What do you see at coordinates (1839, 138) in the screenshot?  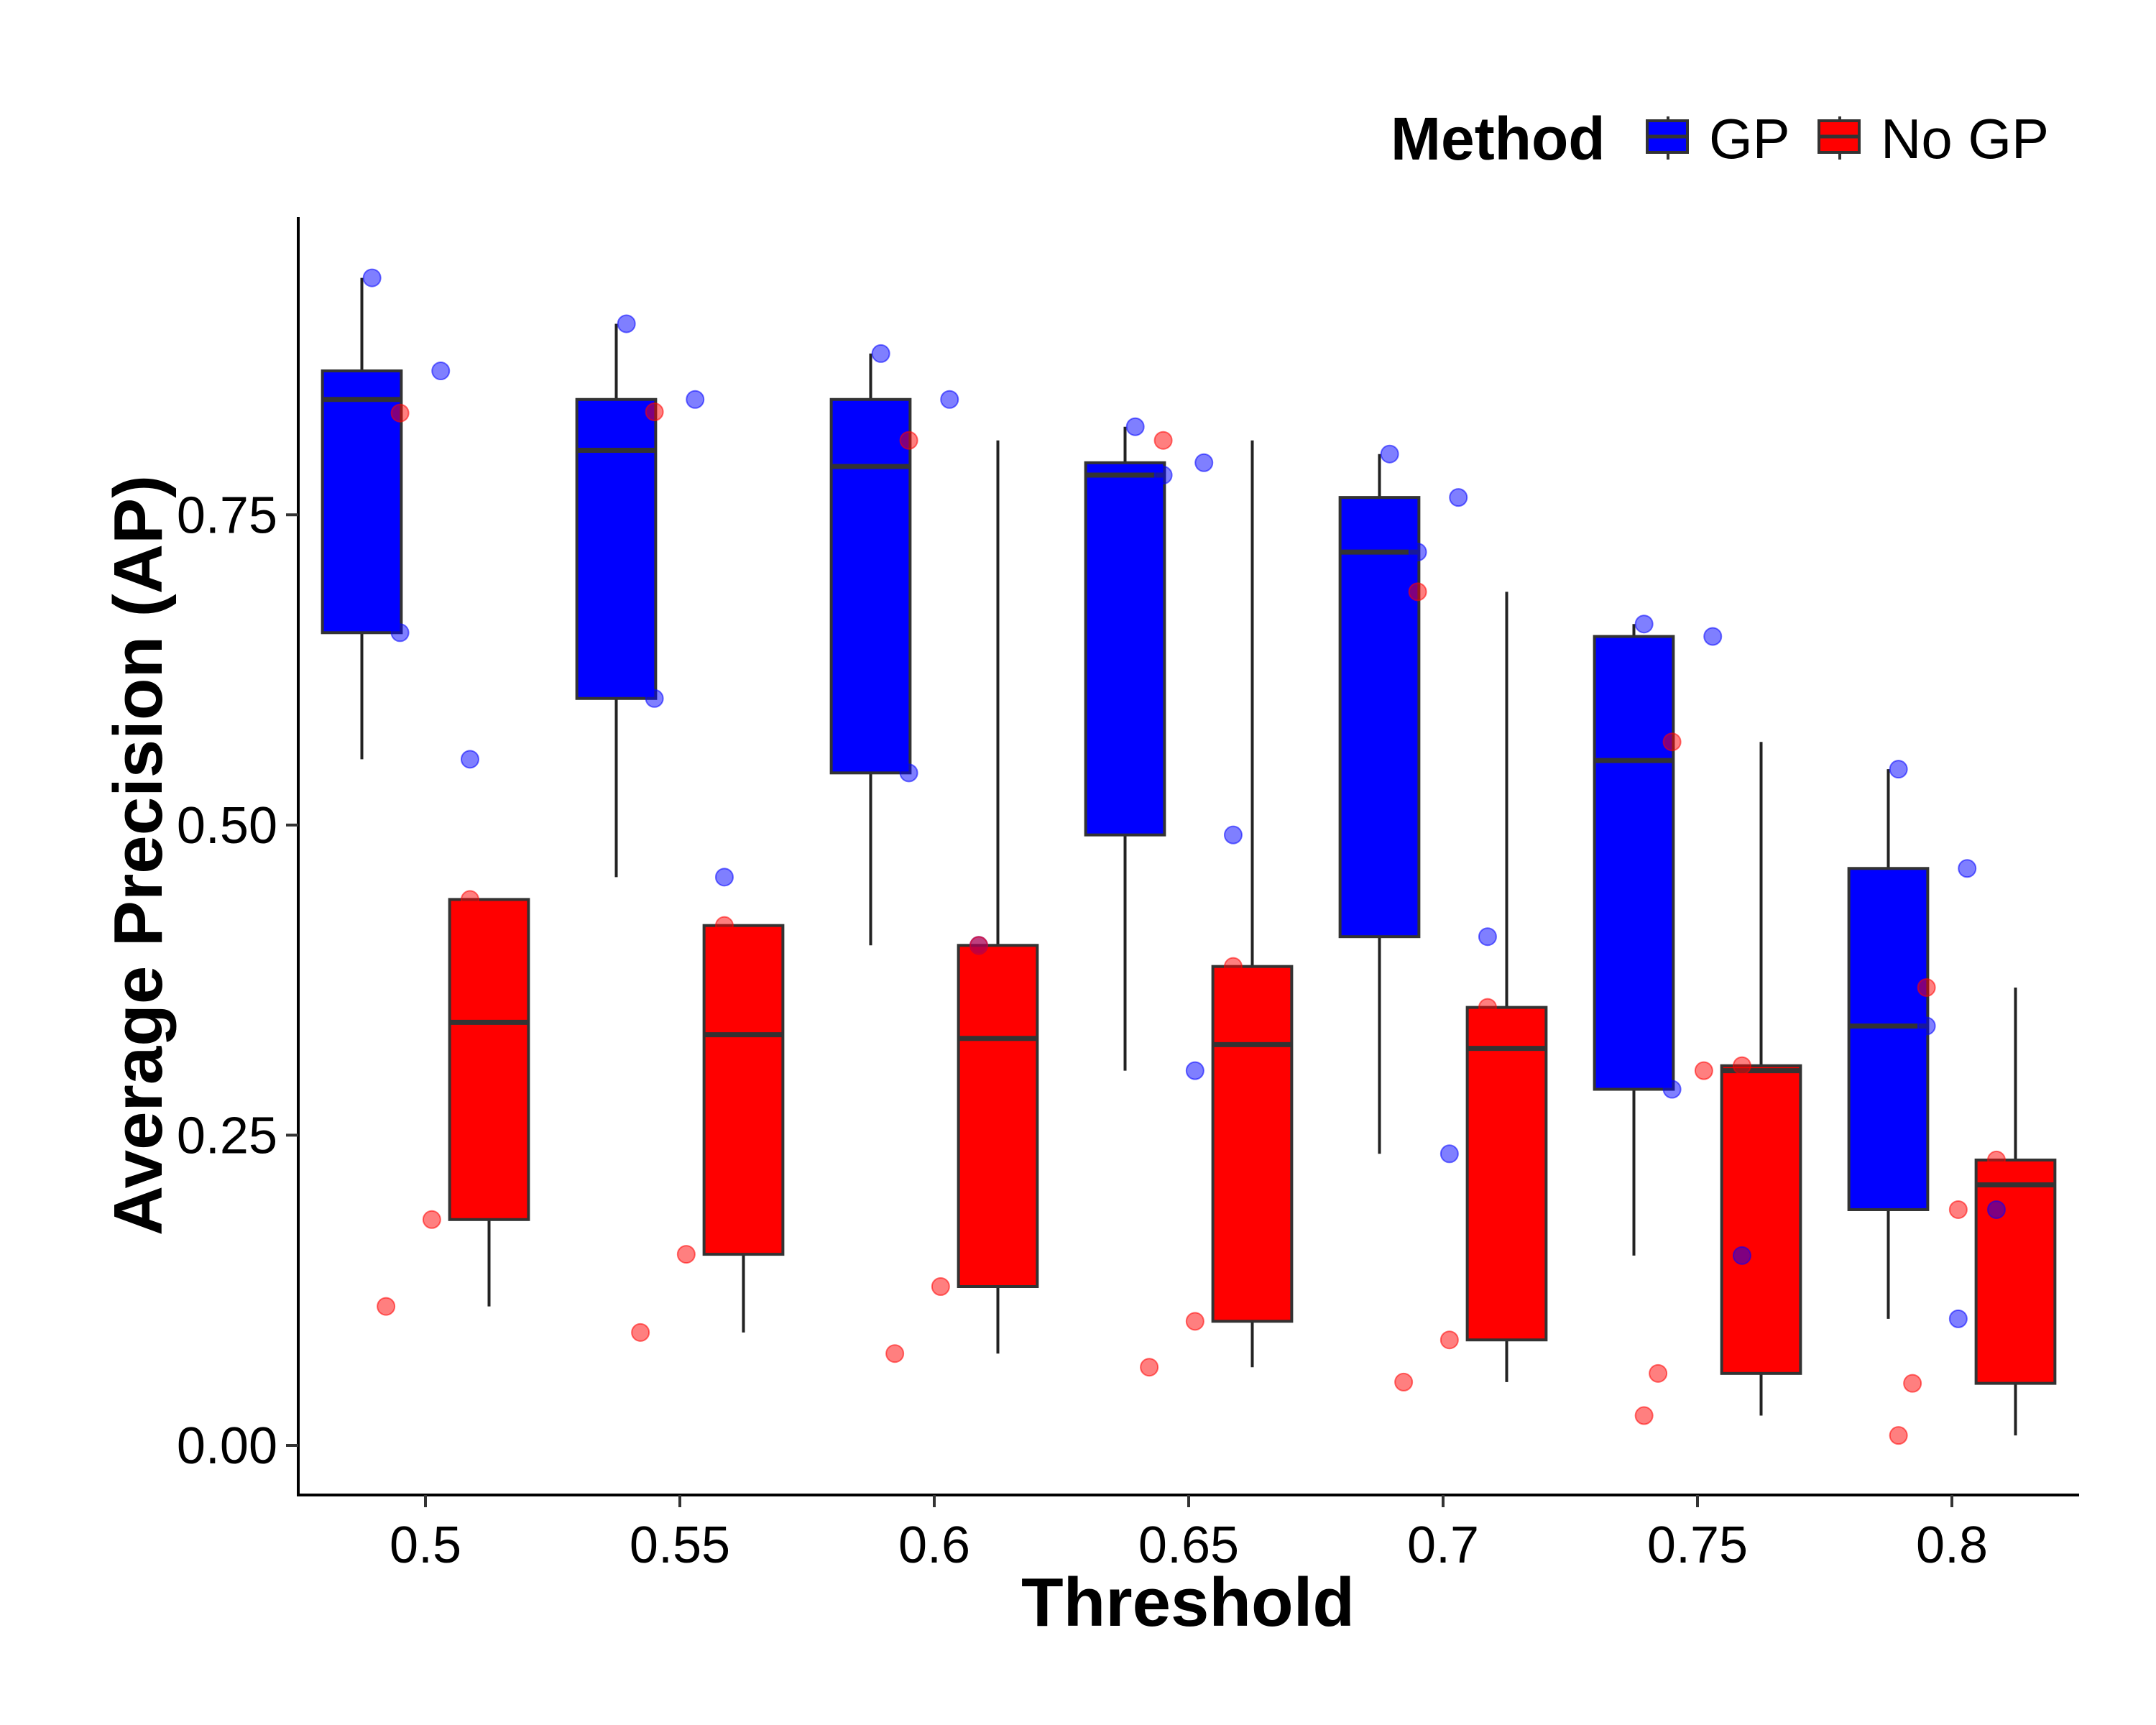 I see `legend-key-nogp` at bounding box center [1839, 138].